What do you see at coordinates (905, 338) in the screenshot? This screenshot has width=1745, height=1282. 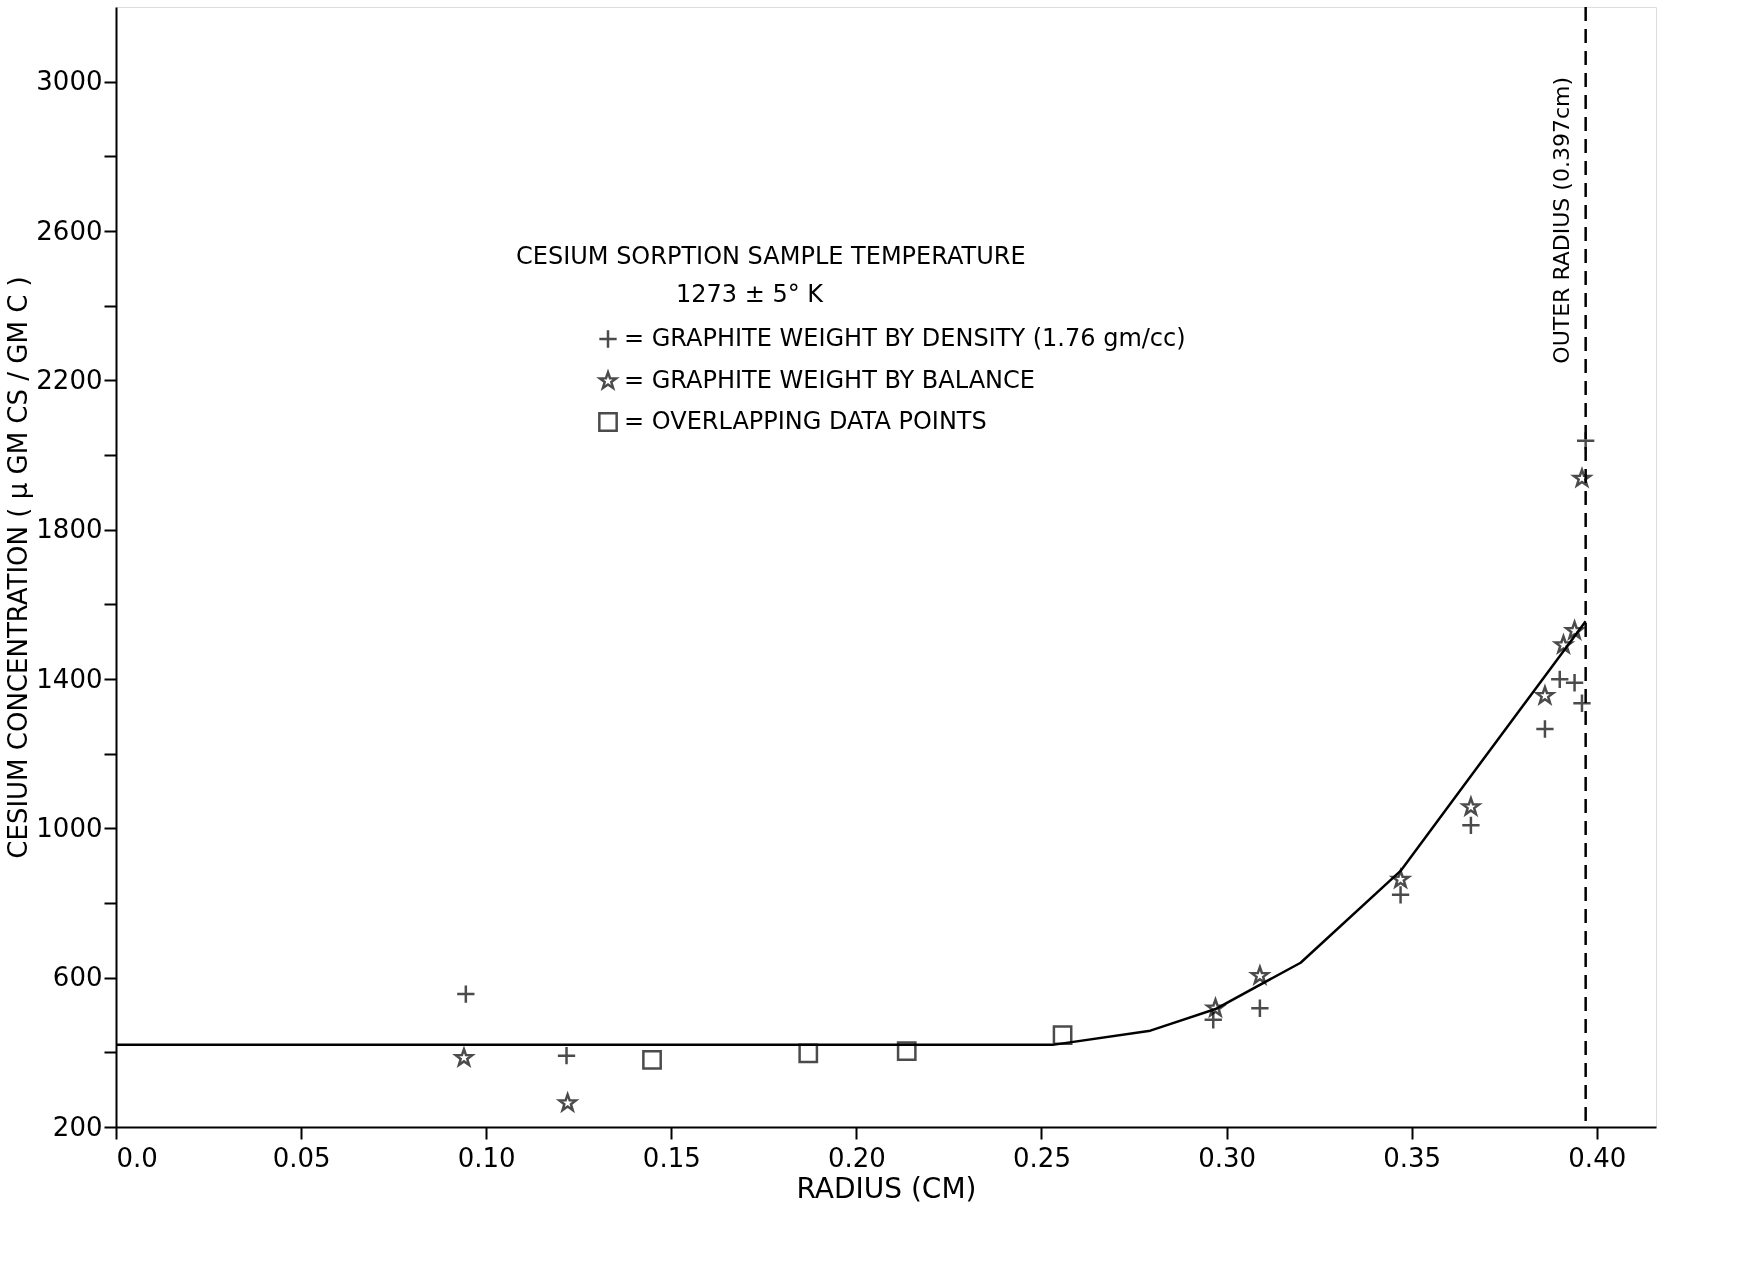 I see `legend-label: = GRAPHITE WEIGHT BY DENSITY (1.76 gm/cc)` at bounding box center [905, 338].